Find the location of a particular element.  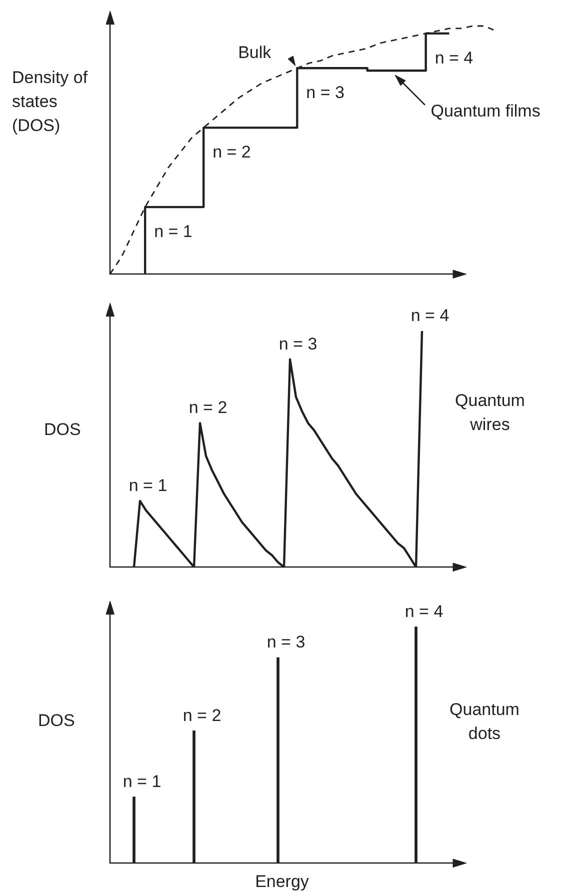

annotation: n = 4 is located at coordinates (454, 58).